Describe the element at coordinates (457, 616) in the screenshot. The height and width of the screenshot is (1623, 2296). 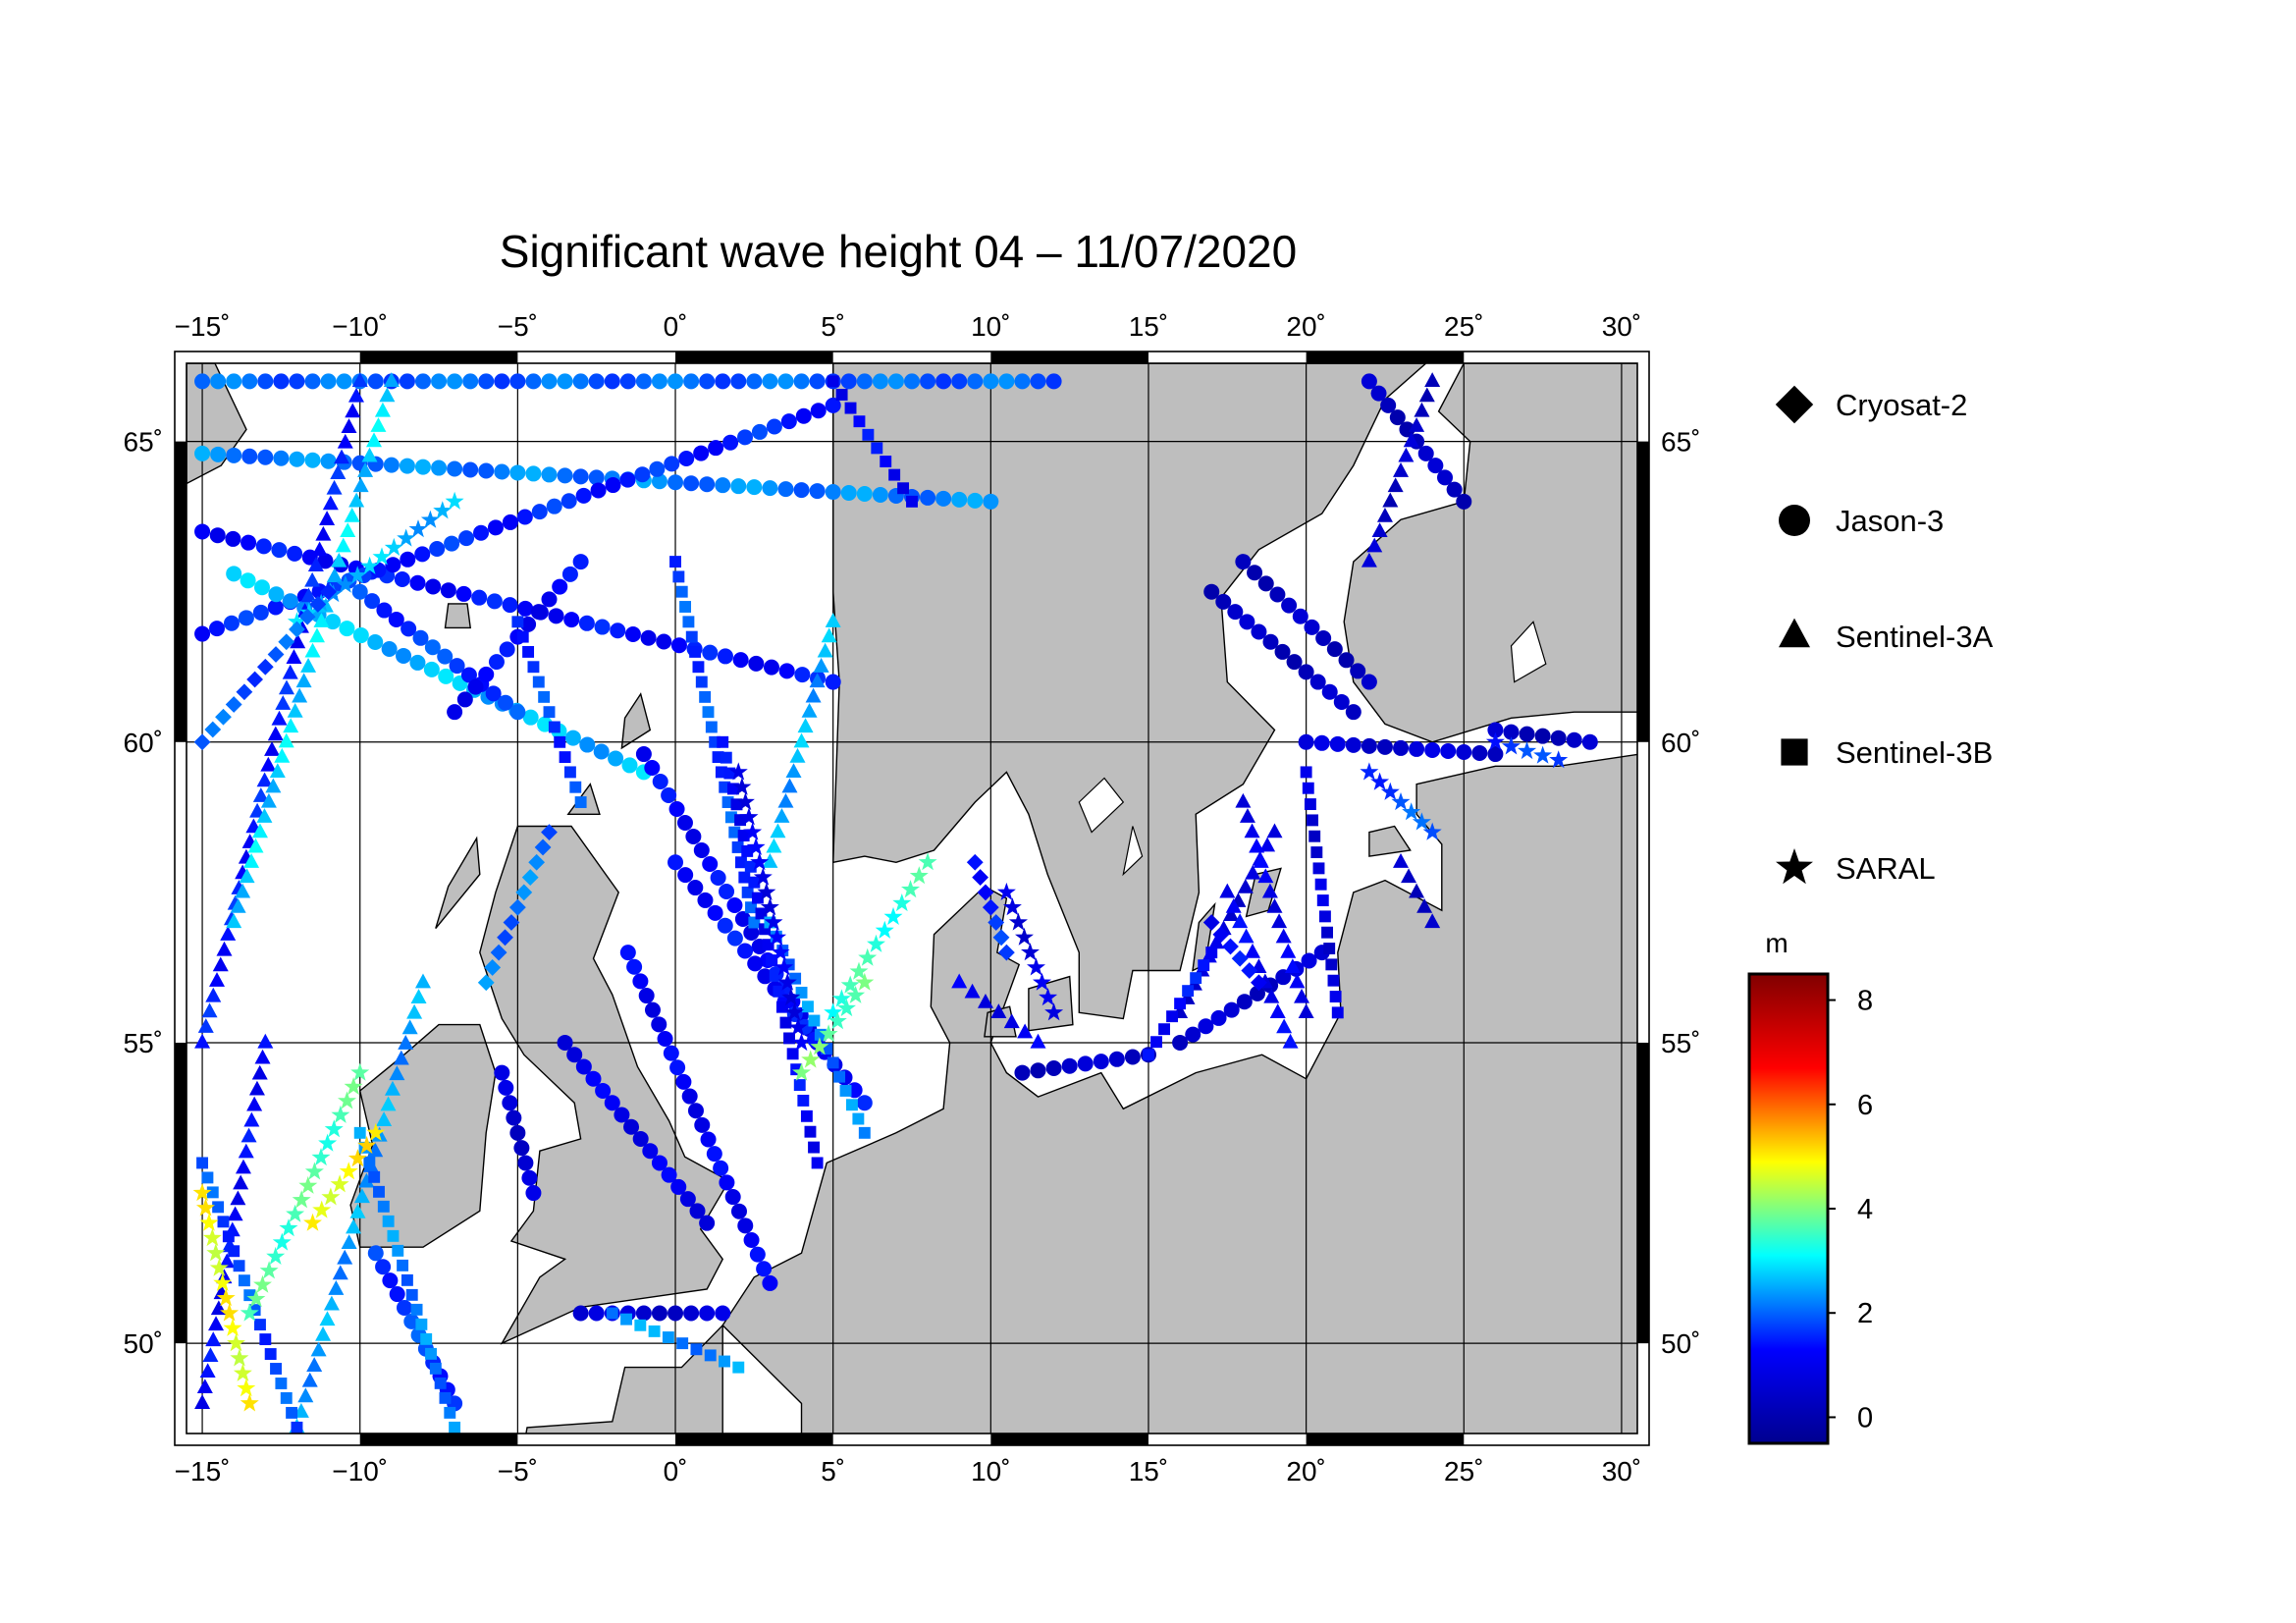
I see `land-polygon` at that location.